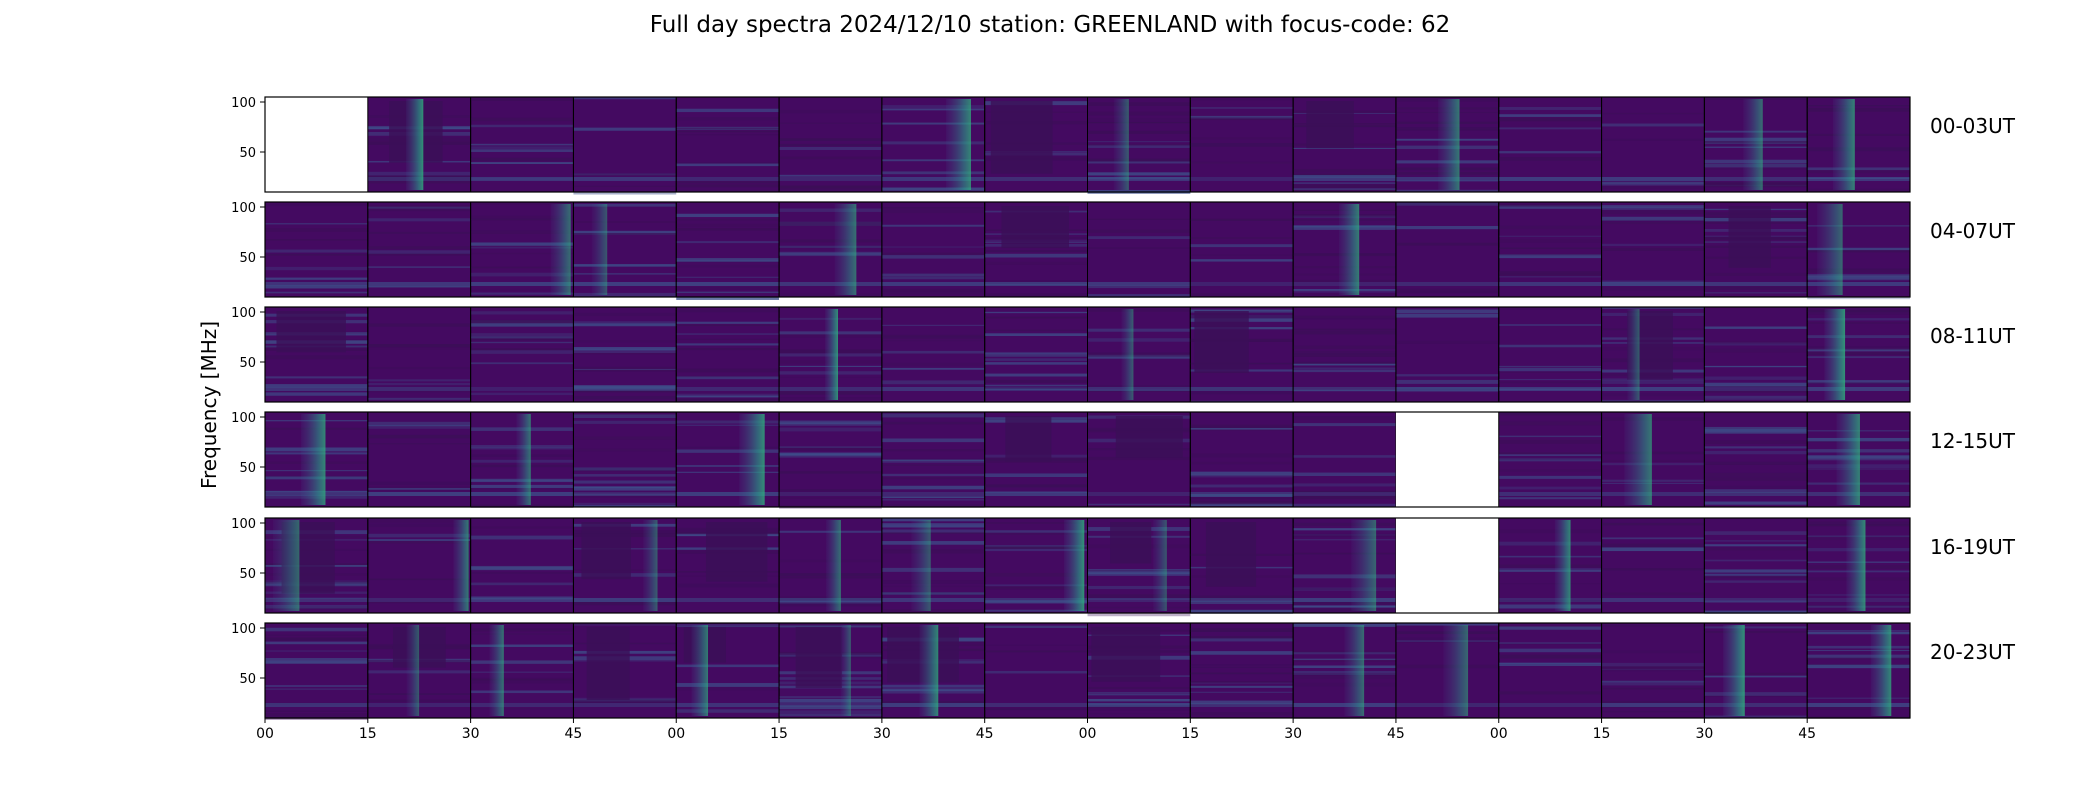 Image resolution: width=2100 pixels, height=800 pixels. What do you see at coordinates (1973, 652) in the screenshot?
I see `row-label: 20-23UT` at bounding box center [1973, 652].